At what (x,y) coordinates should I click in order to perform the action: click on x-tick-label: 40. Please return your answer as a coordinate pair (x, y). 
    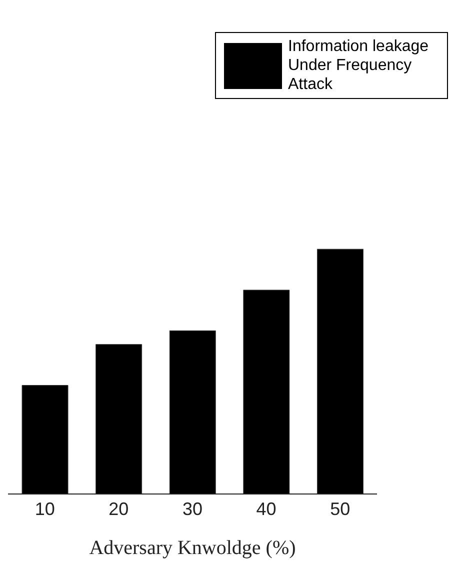
    Looking at the image, I should click on (266, 508).